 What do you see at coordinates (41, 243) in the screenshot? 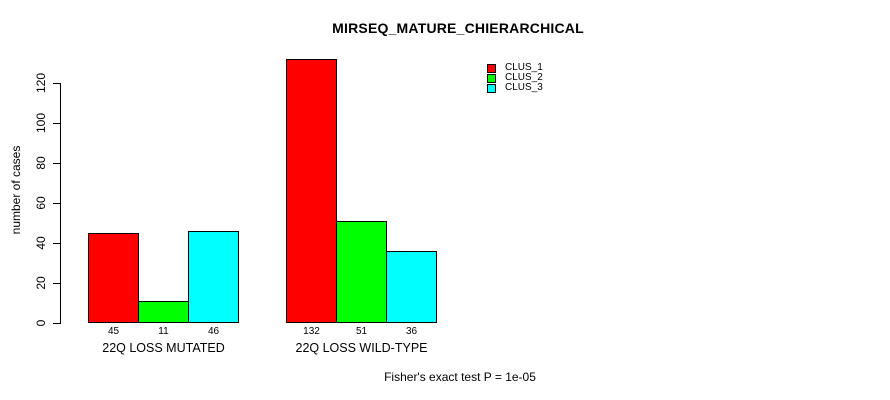
I see `y-axis-tick-label: 40` at bounding box center [41, 243].